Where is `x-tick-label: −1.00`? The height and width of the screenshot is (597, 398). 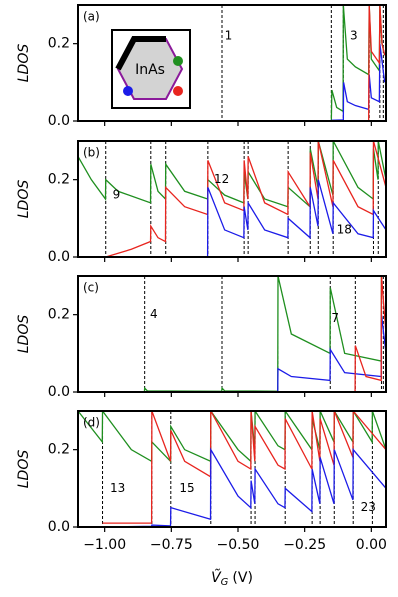 x-tick-label: −1.00 is located at coordinates (104, 545).